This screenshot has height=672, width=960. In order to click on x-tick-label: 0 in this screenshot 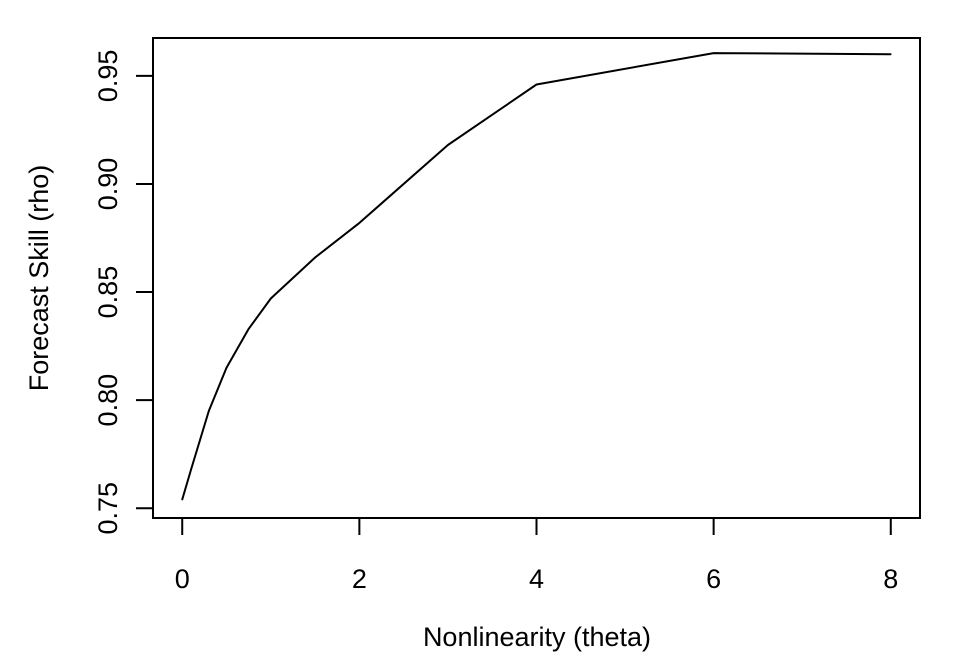, I will do `click(182, 579)`.